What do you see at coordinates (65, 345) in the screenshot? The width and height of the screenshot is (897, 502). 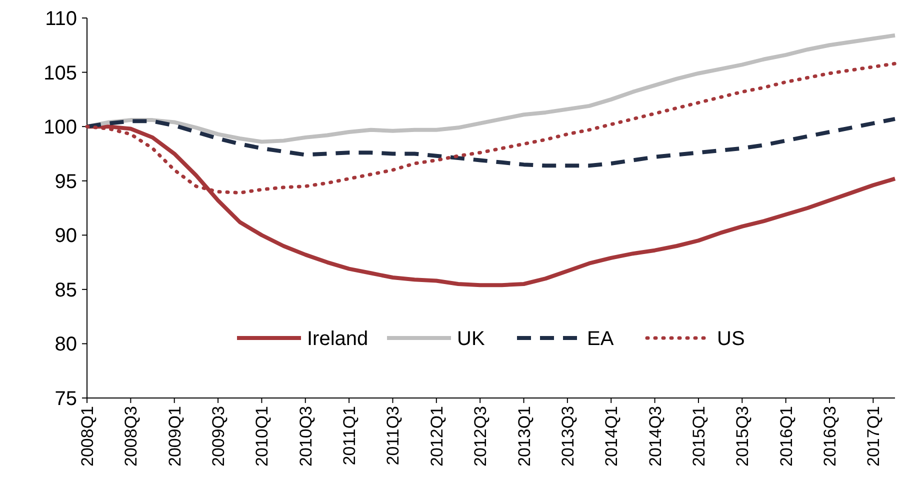 I see `y-tick-label: 80` at bounding box center [65, 345].